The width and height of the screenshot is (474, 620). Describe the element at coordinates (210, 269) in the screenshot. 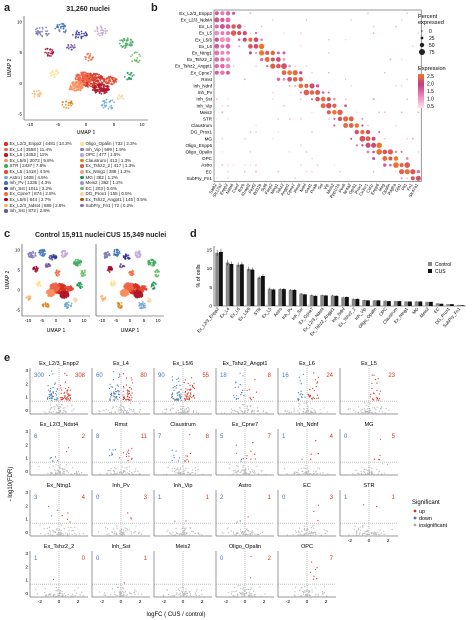

I see `bar-ytick: 10` at that location.